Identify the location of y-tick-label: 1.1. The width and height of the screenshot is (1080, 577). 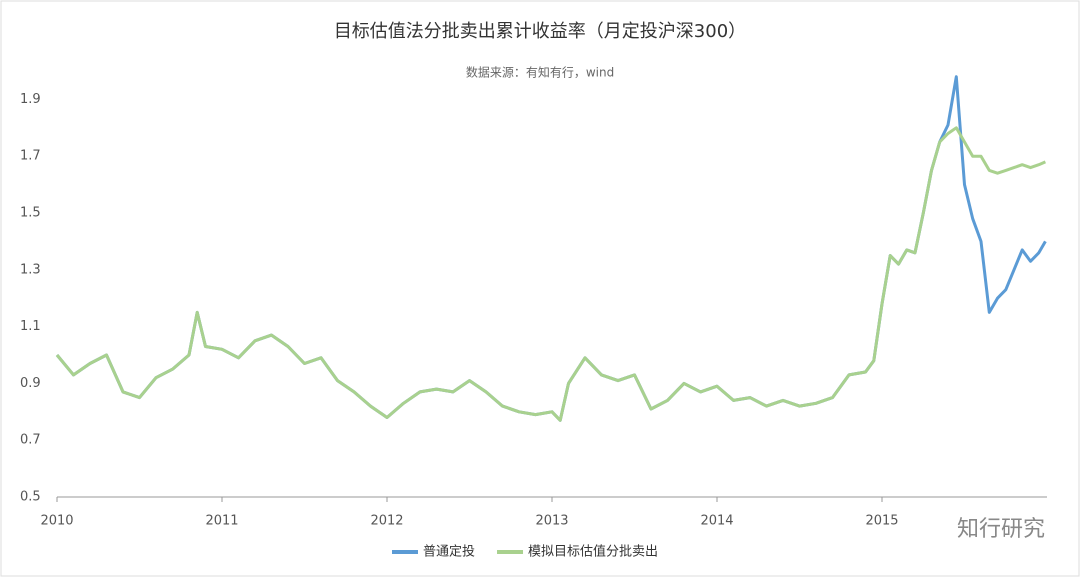
(30, 326).